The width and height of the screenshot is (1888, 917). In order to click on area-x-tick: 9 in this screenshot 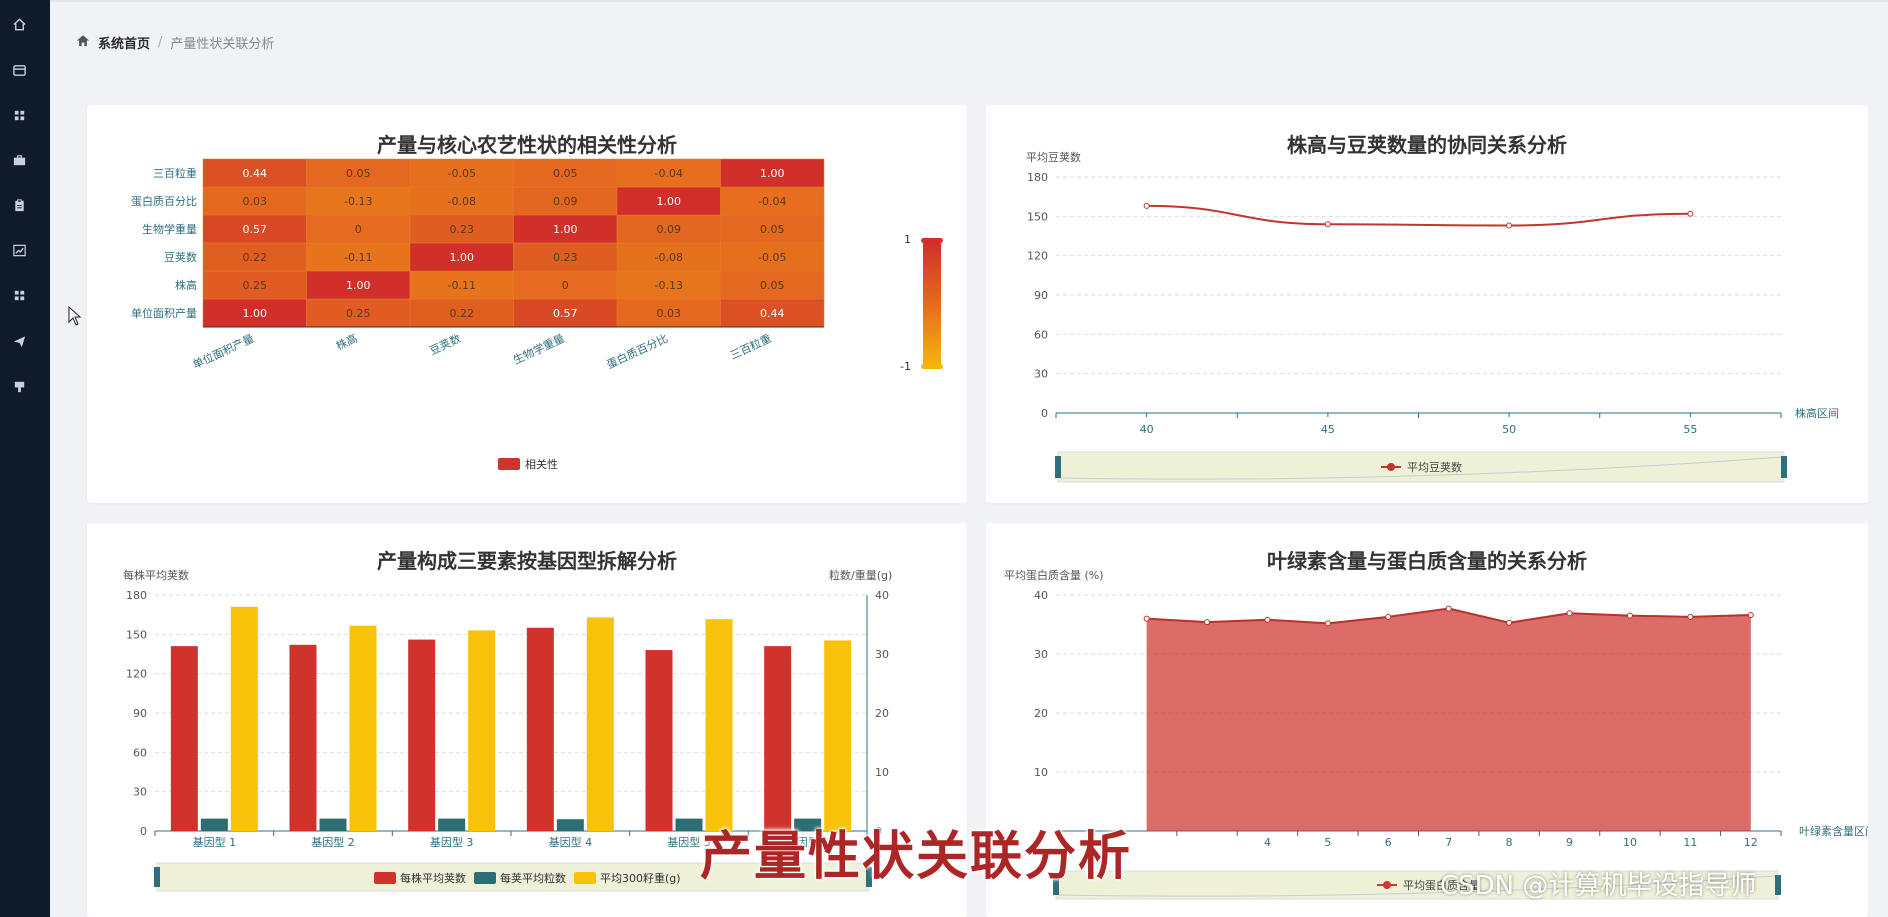, I will do `click(1569, 842)`.